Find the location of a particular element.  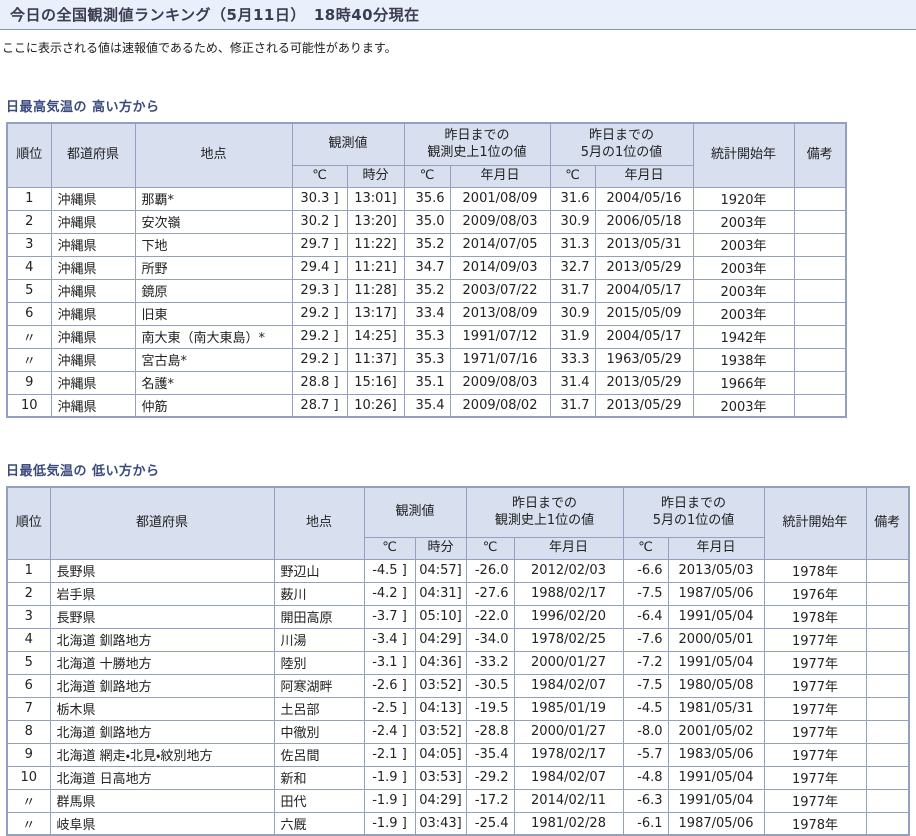

temp-cell: 29.3 ] is located at coordinates (319, 290).